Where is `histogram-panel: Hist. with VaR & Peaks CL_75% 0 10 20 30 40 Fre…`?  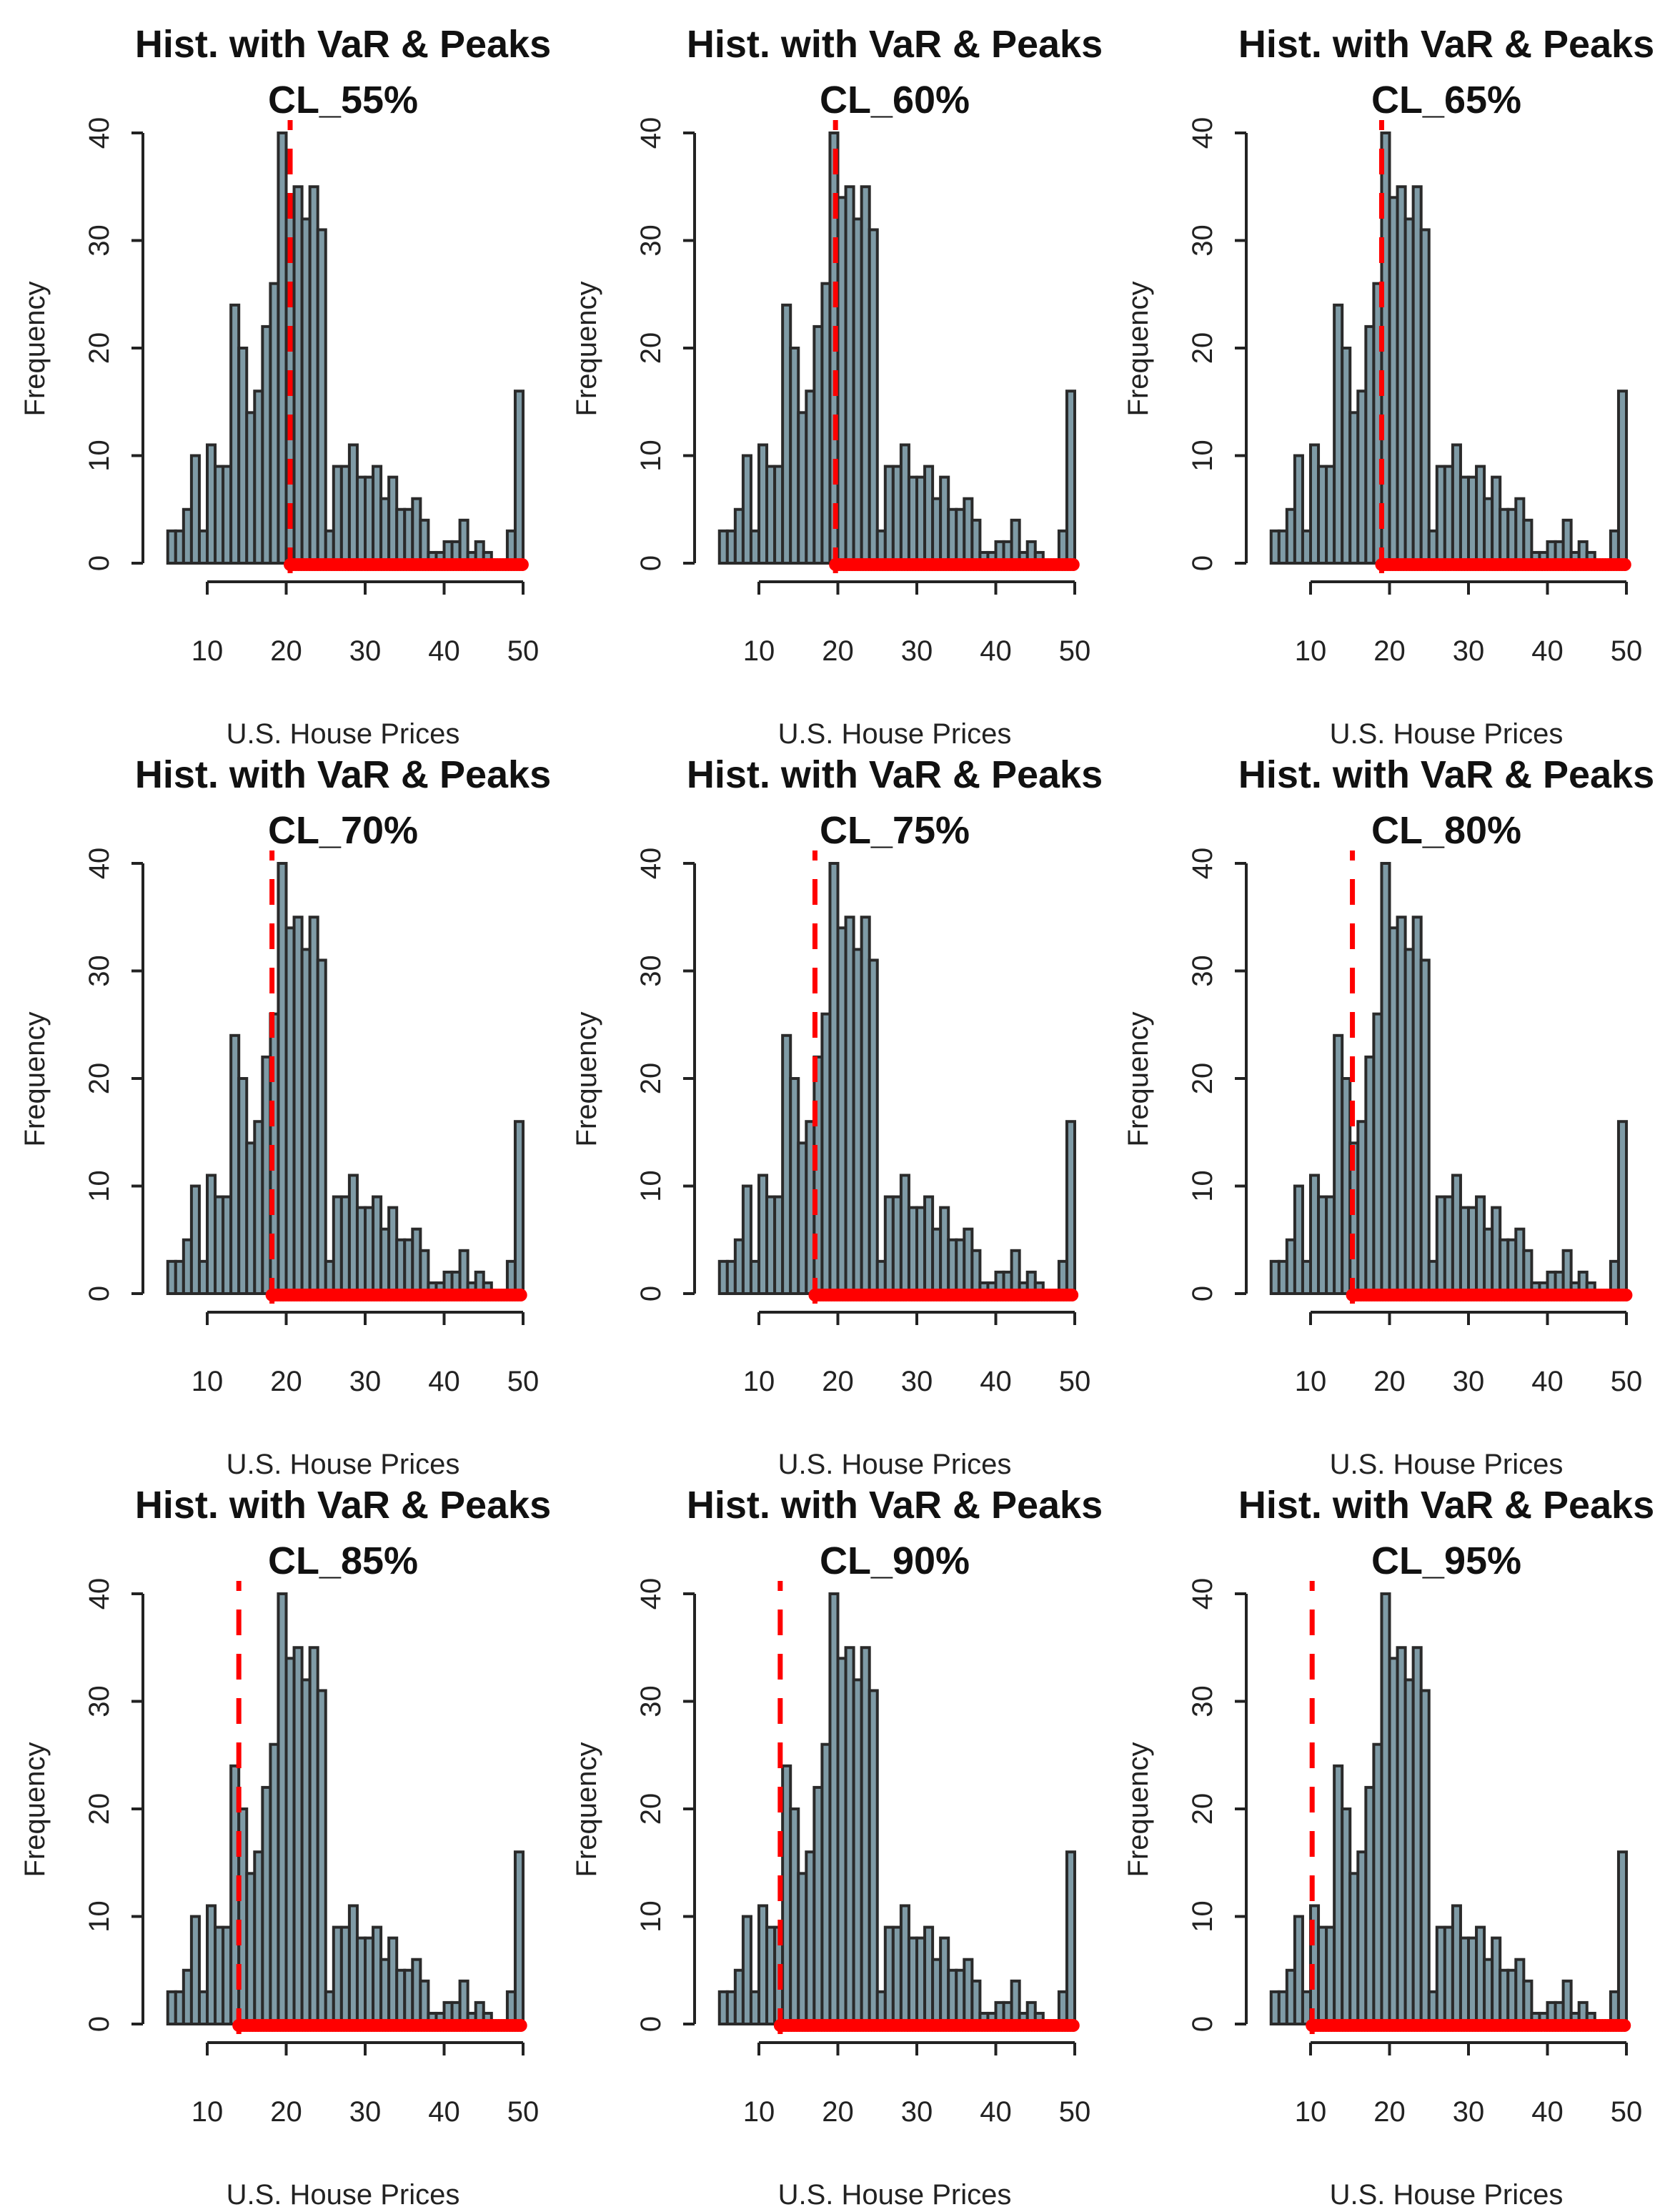
histogram-panel: Hist. with VaR & Peaks CL_75% 0 10 20 30 40 Fre… is located at coordinates (837, 1116).